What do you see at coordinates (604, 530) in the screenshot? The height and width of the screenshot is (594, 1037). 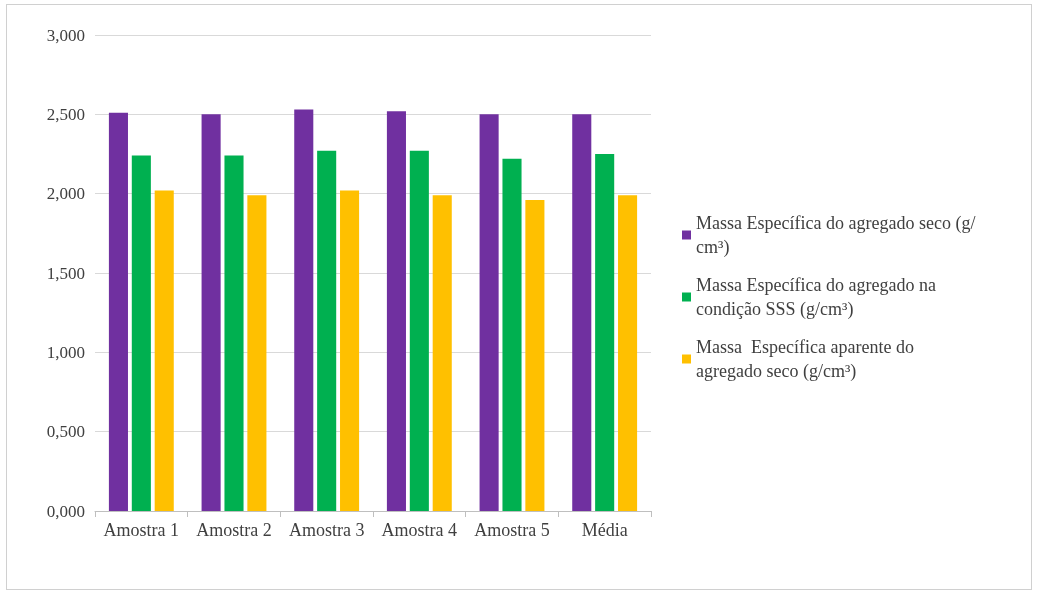 I see `x-tick-label: Média` at bounding box center [604, 530].